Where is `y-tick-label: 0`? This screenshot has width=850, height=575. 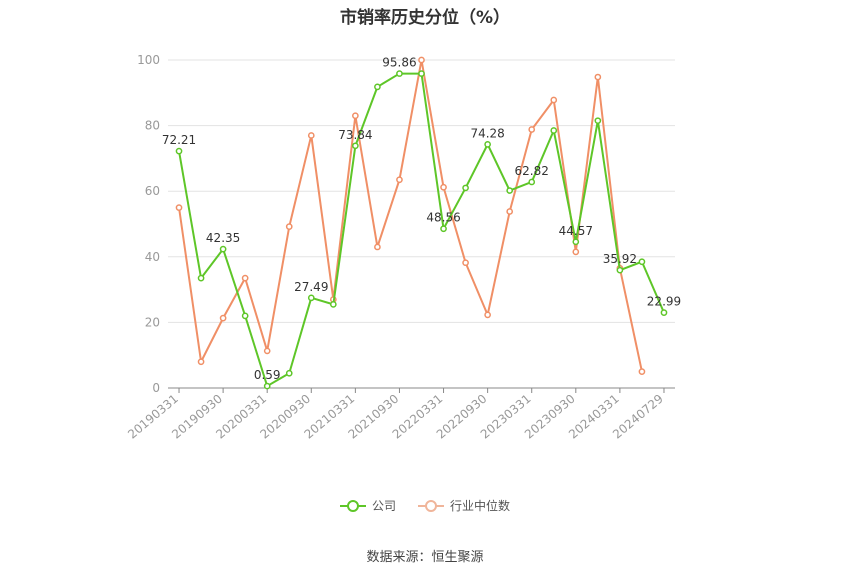
y-tick-label: 0 is located at coordinates (156, 388).